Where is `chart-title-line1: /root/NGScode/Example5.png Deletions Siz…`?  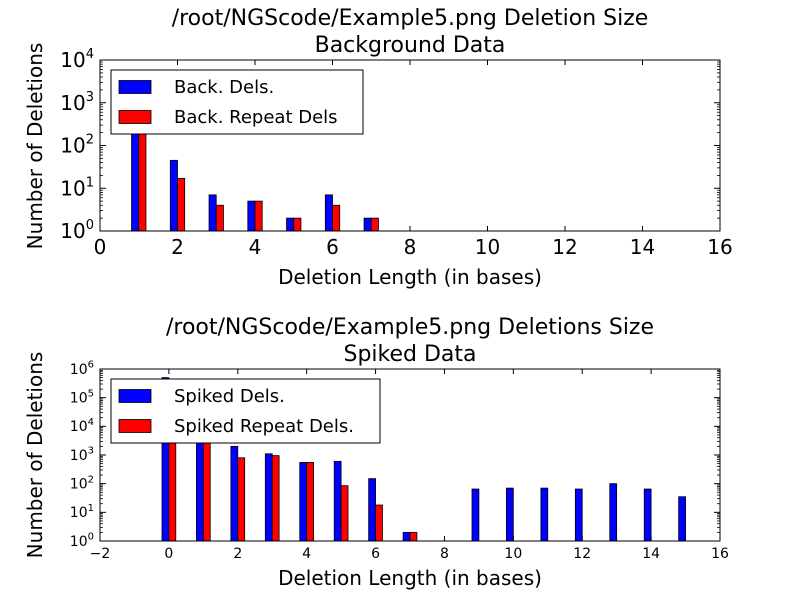
chart-title-line1: /root/NGScode/Example5.png Deletions Siz… is located at coordinates (410, 327).